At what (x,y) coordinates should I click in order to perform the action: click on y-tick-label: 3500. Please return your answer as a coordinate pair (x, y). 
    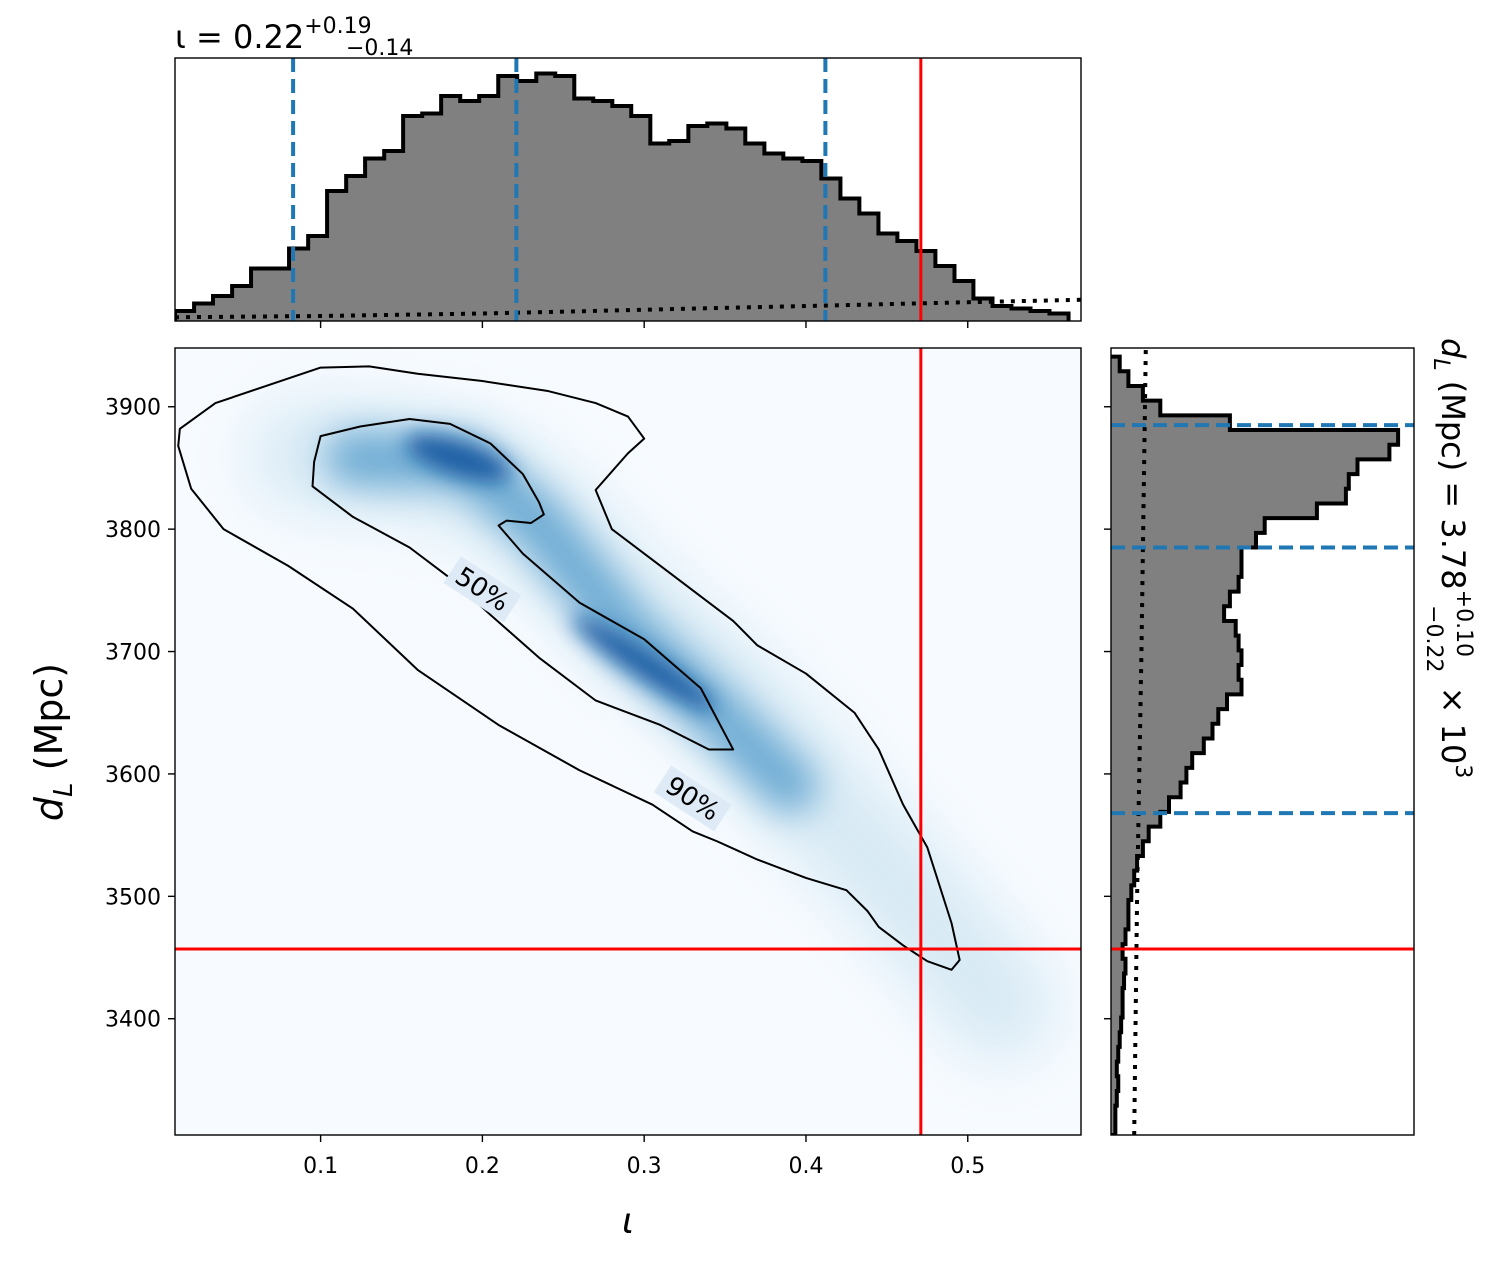
    Looking at the image, I should click on (133, 897).